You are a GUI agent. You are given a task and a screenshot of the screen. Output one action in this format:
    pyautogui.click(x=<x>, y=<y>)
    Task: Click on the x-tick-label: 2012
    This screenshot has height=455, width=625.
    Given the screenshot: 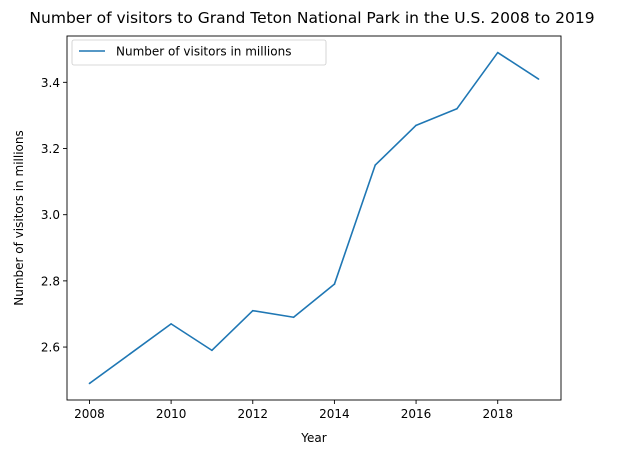 What is the action you would take?
    pyautogui.click(x=252, y=414)
    